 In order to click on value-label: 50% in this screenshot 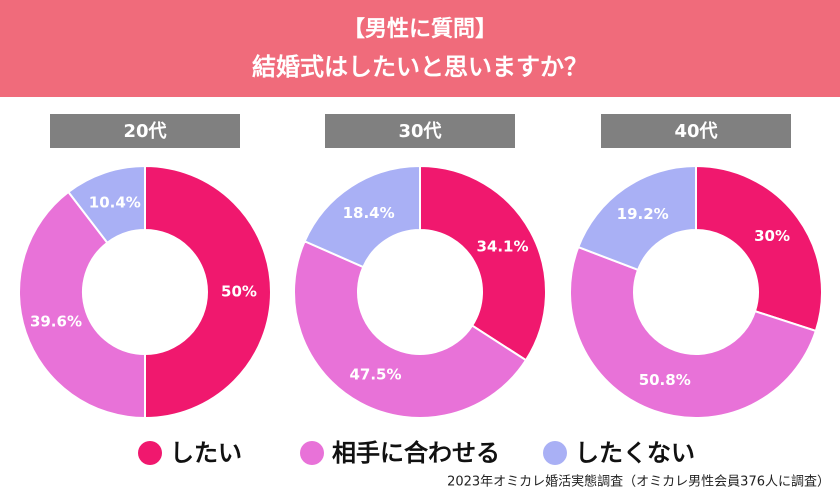, I will do `click(239, 292)`.